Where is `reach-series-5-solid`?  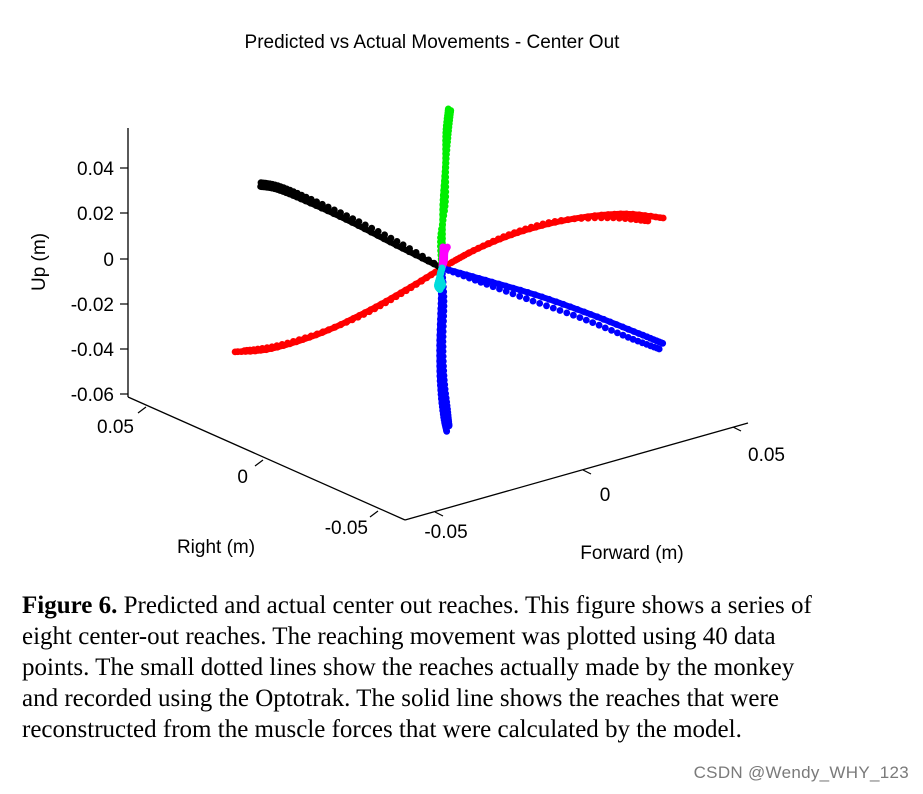 reach-series-5-solid is located at coordinates (351, 227).